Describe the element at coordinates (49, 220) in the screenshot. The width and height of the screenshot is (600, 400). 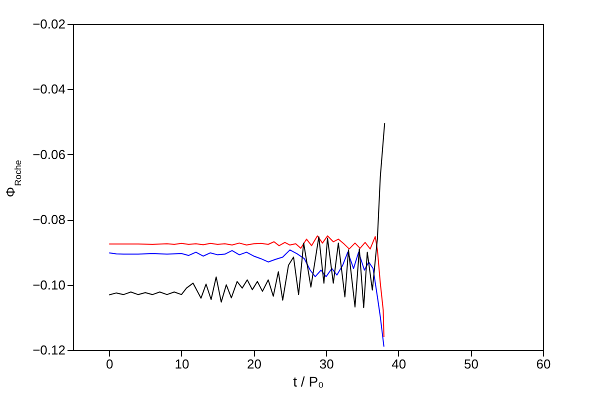
I see `y-tick-label: −0.08` at that location.